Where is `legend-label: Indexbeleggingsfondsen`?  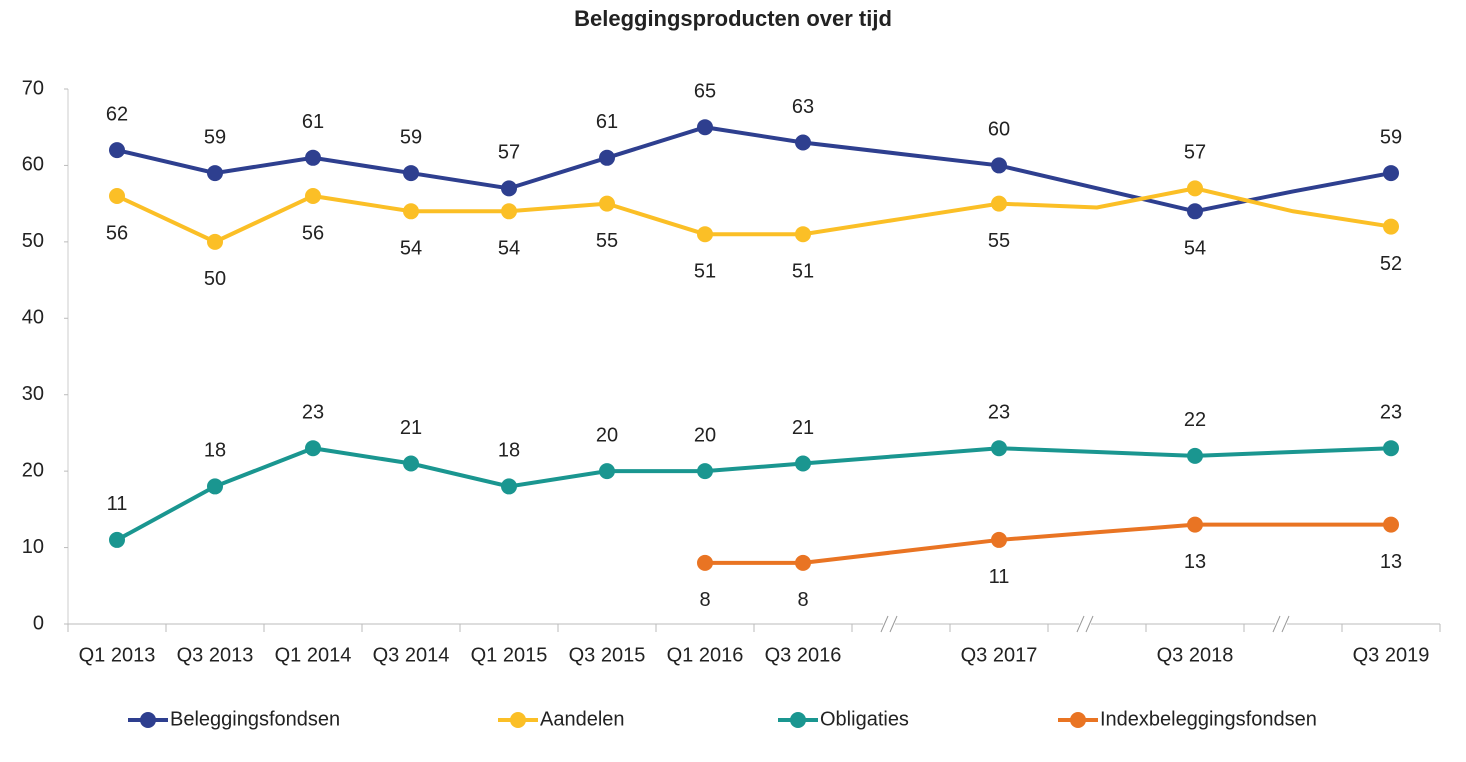 legend-label: Indexbeleggingsfondsen is located at coordinates (1208, 719).